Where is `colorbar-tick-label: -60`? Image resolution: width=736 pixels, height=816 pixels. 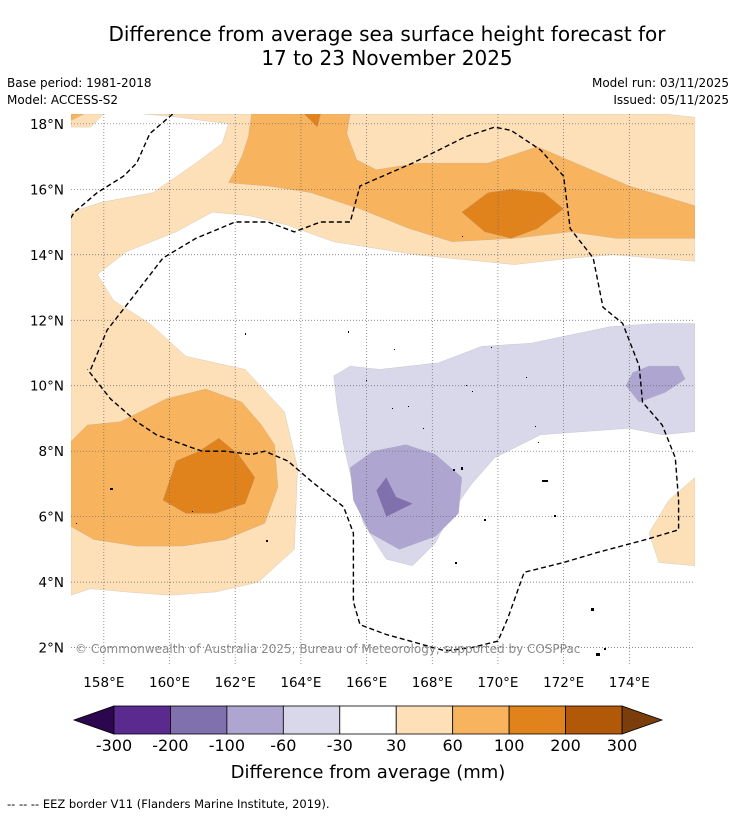
colorbar-tick-label: -60 is located at coordinates (283, 745).